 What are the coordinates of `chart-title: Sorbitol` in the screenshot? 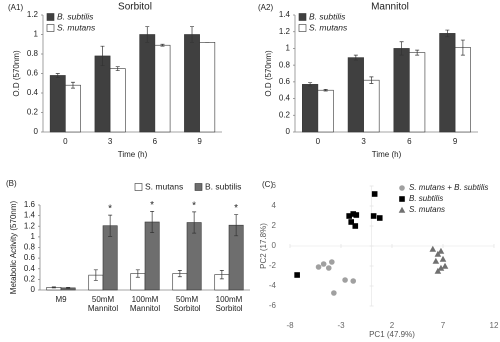 It's located at (135, 7).